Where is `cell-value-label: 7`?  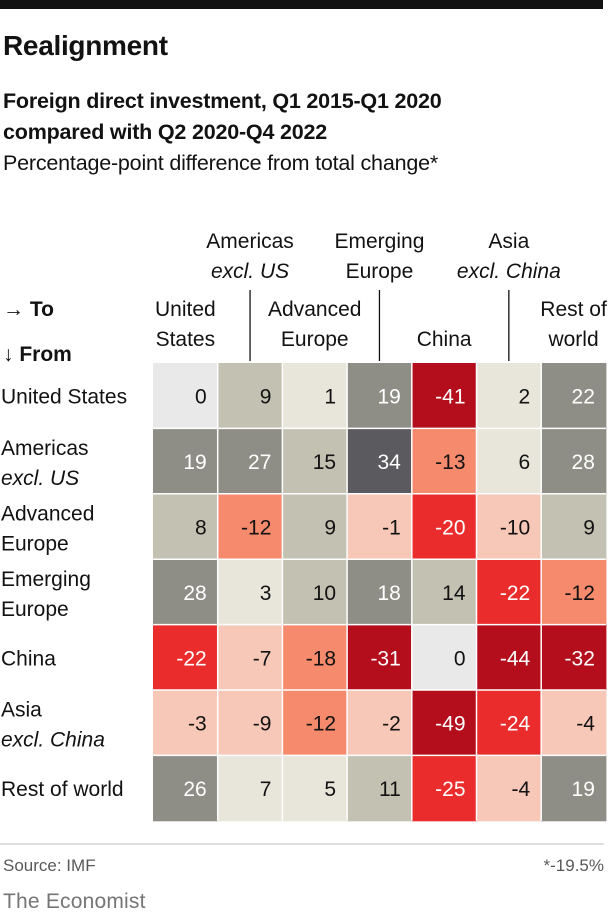 cell-value-label: 7 is located at coordinates (266, 789).